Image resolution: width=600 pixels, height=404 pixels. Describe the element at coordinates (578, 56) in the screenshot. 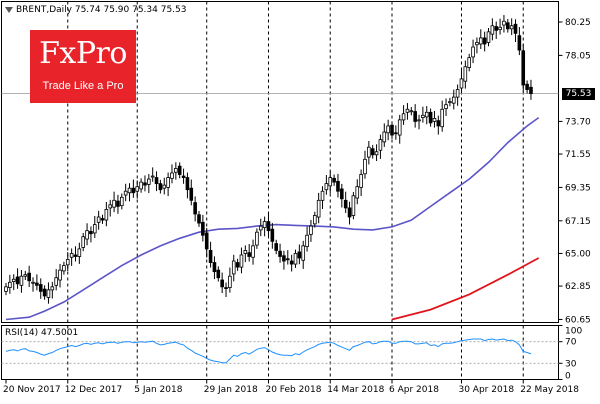

I see `y-tick-label: 78.05` at that location.